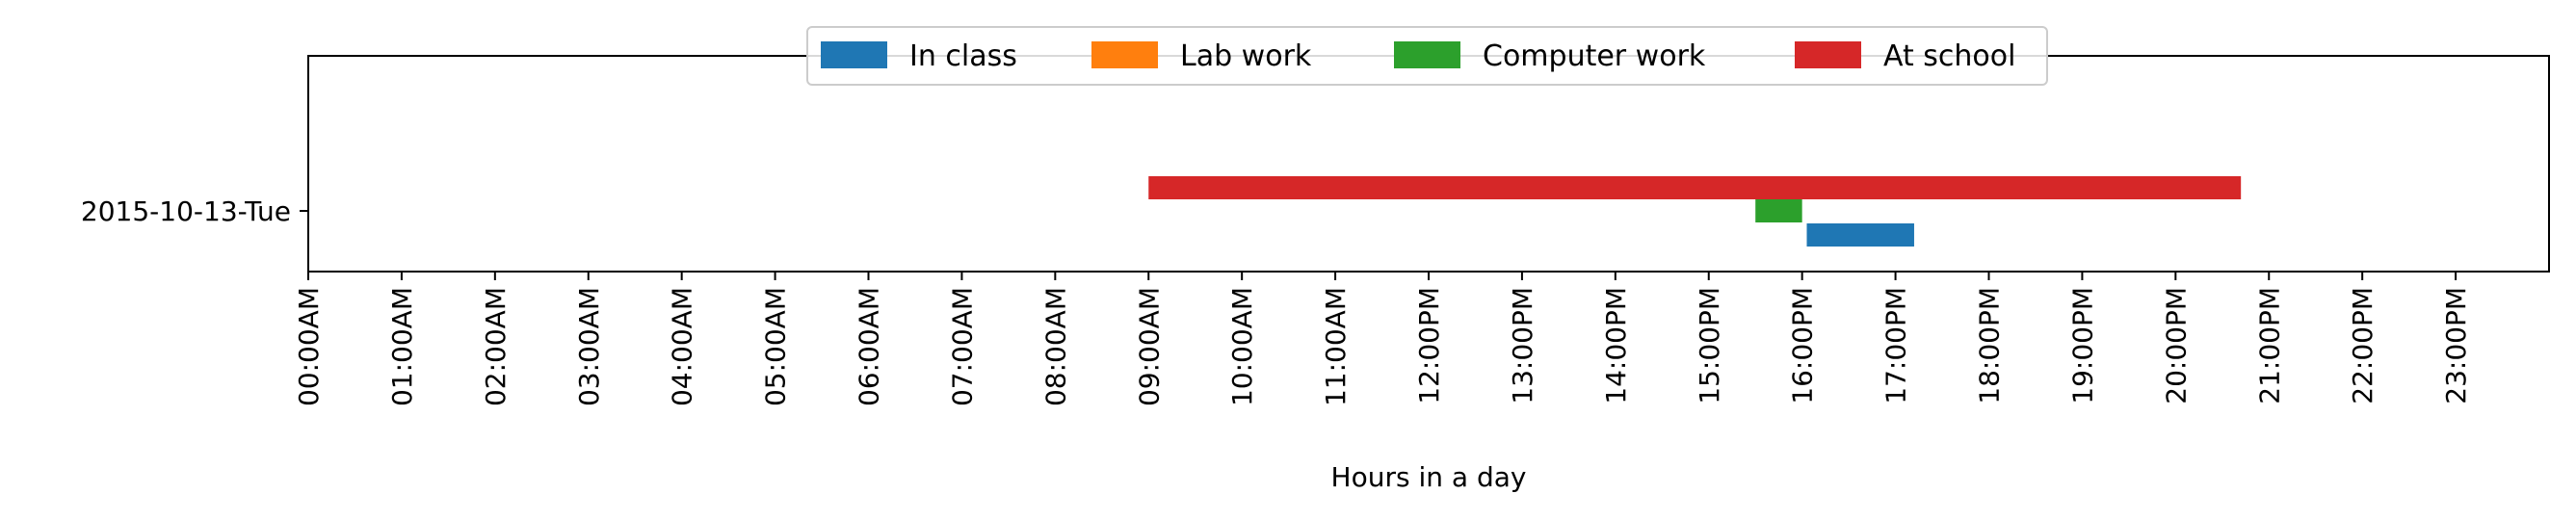  What do you see at coordinates (402, 346) in the screenshot?
I see `x-tick-label: 01:00AM` at bounding box center [402, 346].